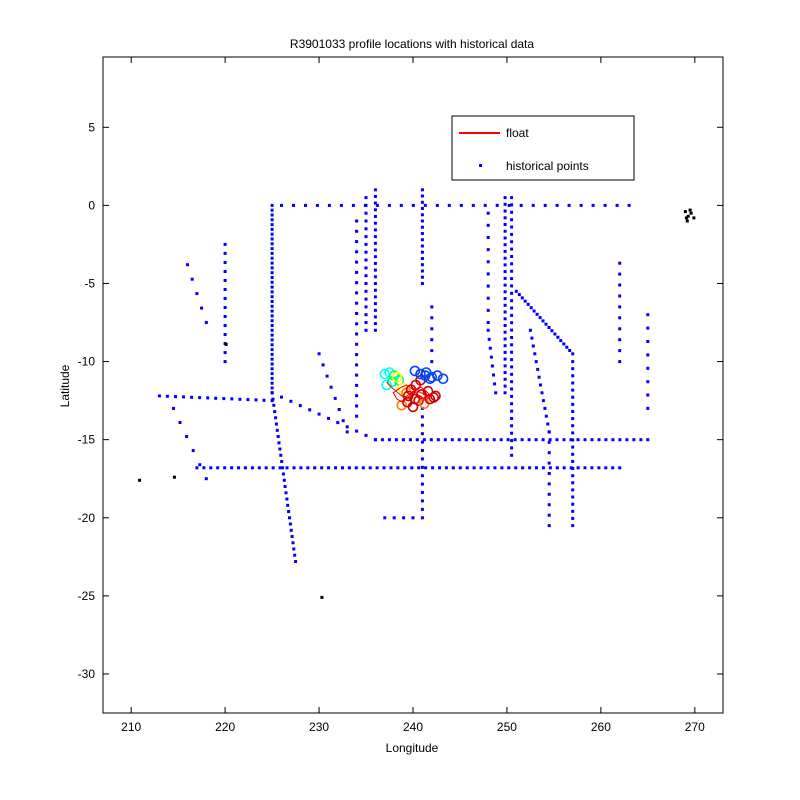 This screenshot has height=800, width=800. I want to click on legend-historical-label: historical points, so click(547, 166).